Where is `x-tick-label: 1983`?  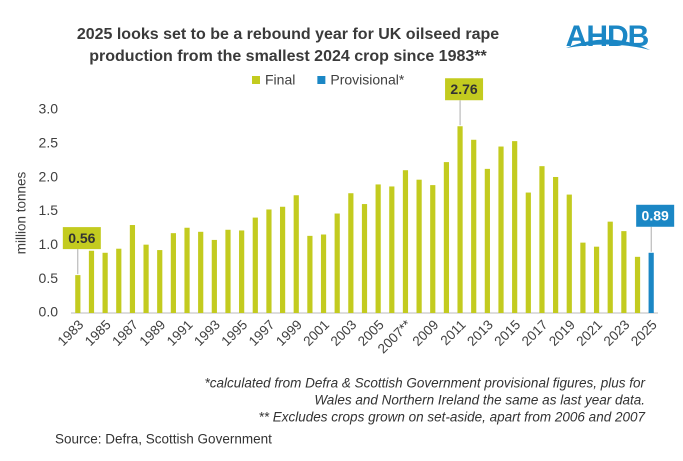
x-tick-label: 1983 is located at coordinates (71, 333).